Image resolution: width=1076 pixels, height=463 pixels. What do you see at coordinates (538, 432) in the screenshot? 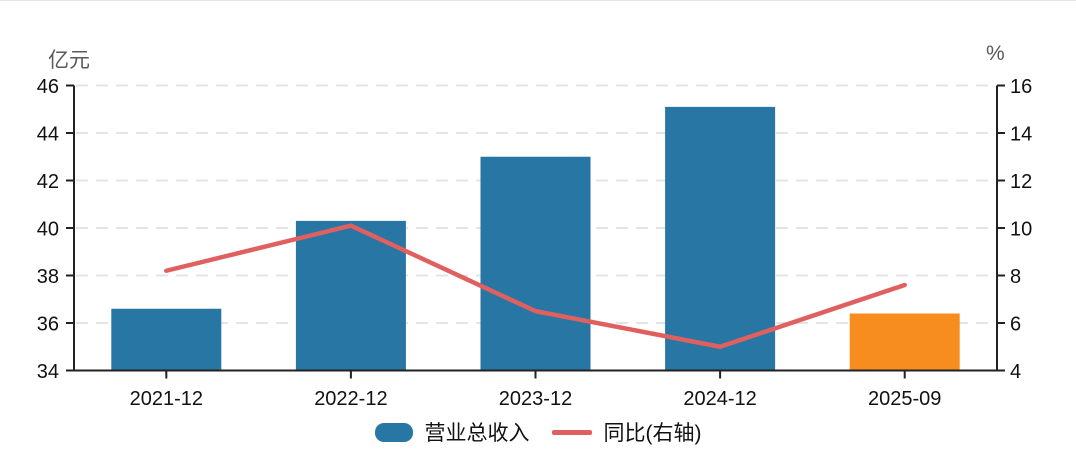
I see `legend: 营业总收入 同比(右轴)` at bounding box center [538, 432].